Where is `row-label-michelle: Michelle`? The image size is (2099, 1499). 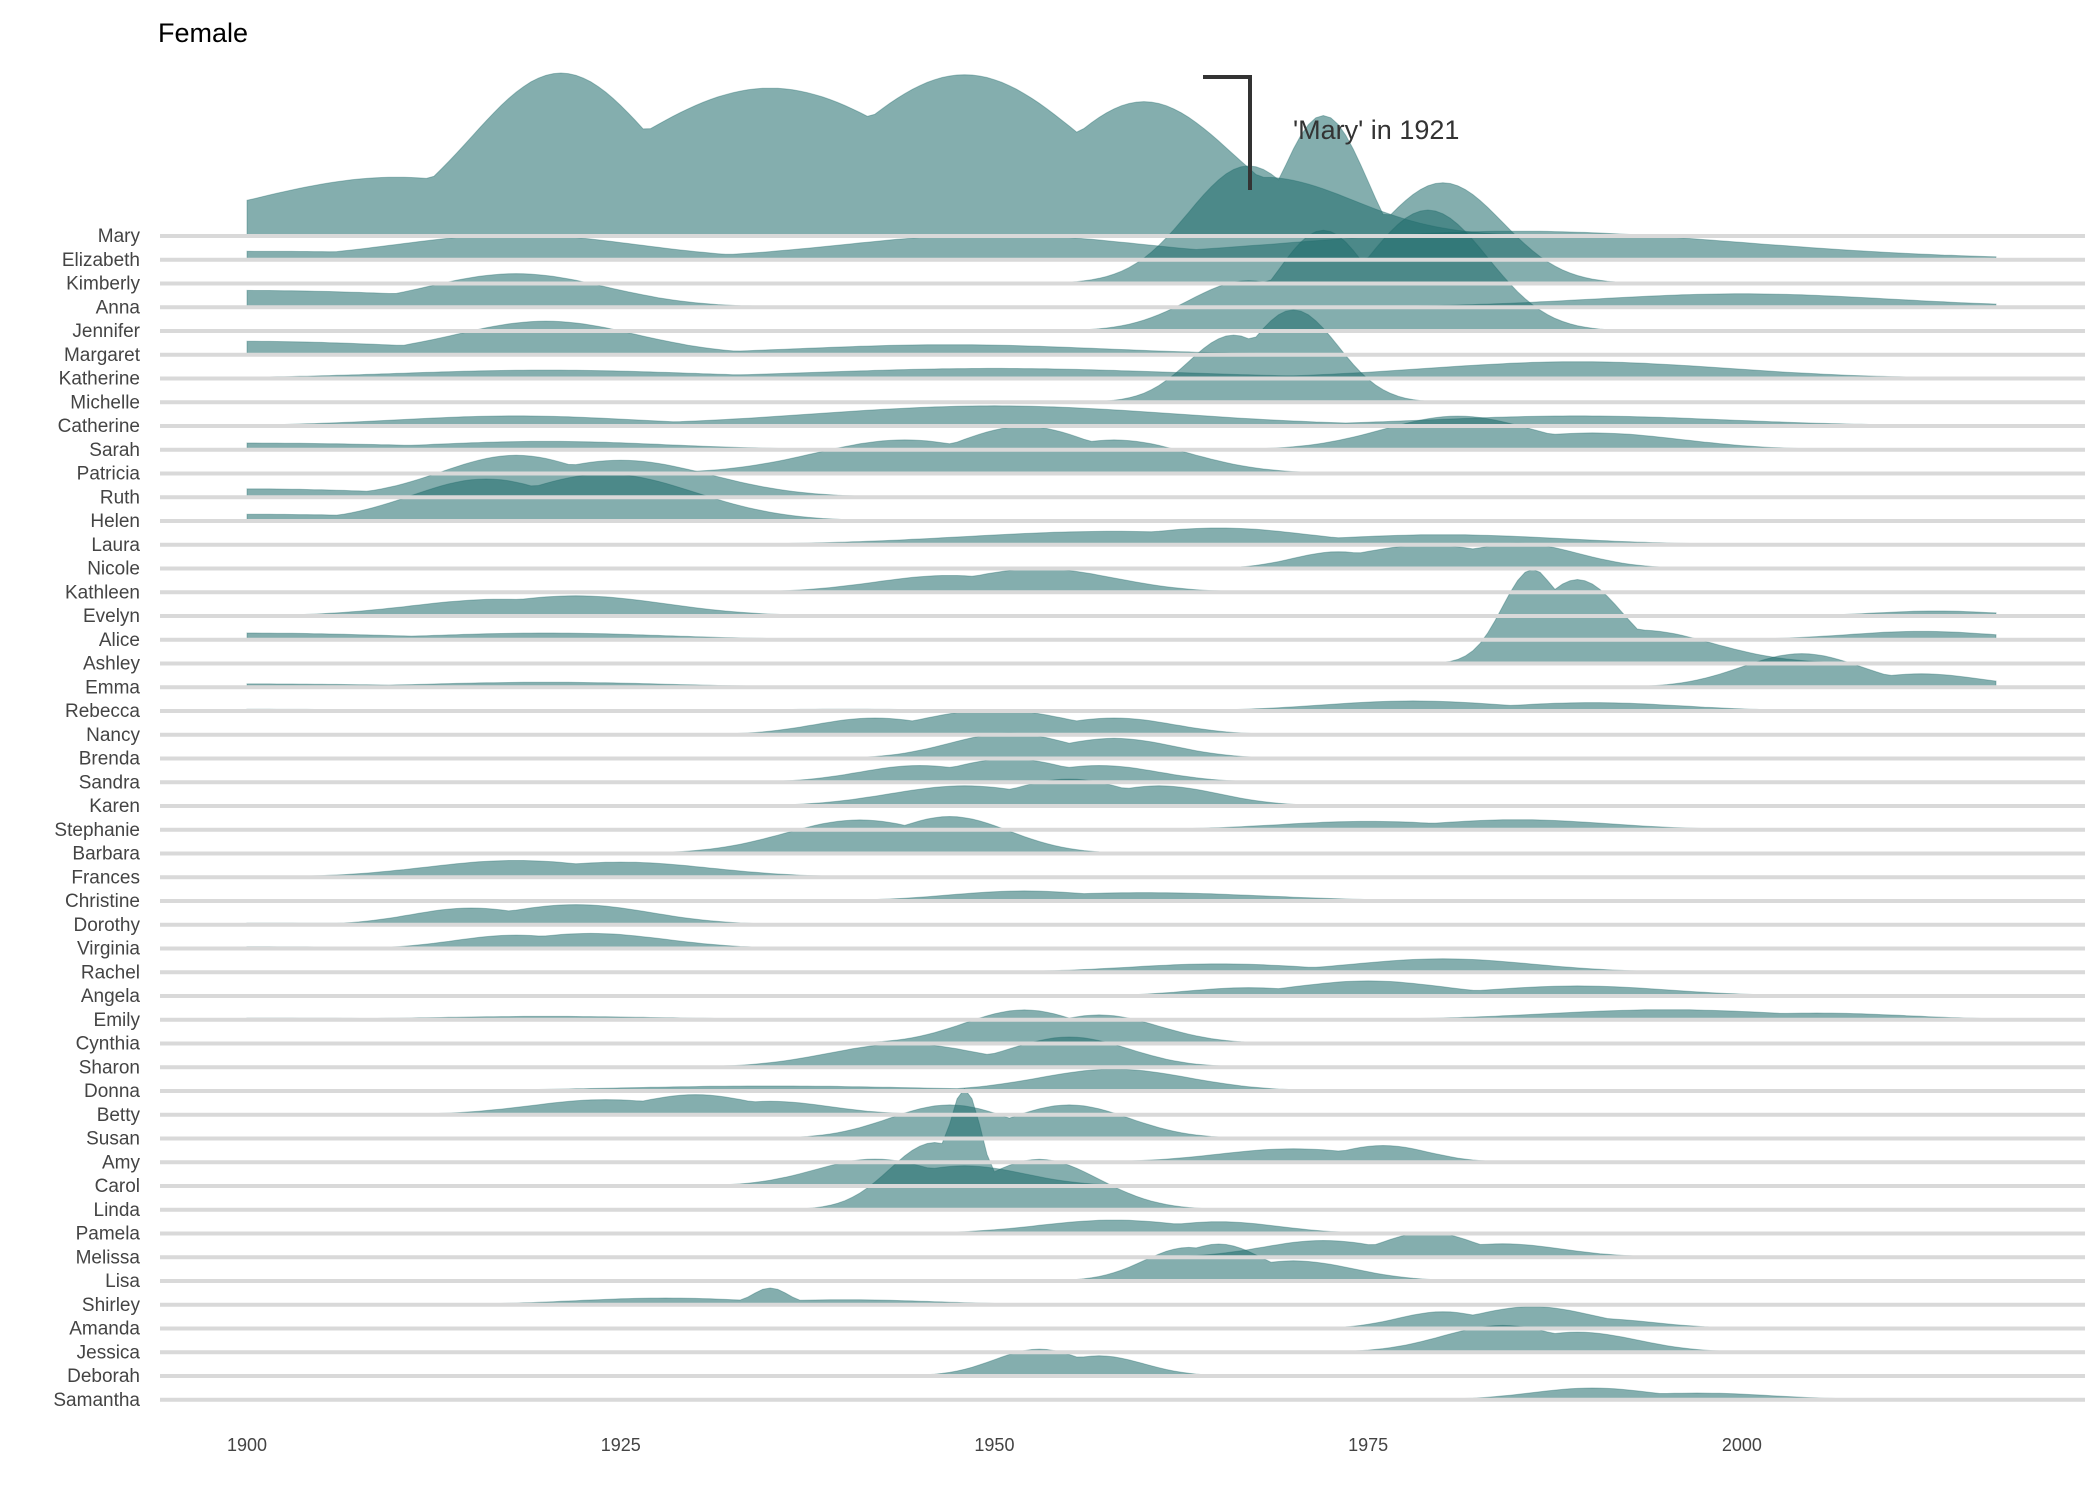
row-label-michelle: Michelle is located at coordinates (105, 402).